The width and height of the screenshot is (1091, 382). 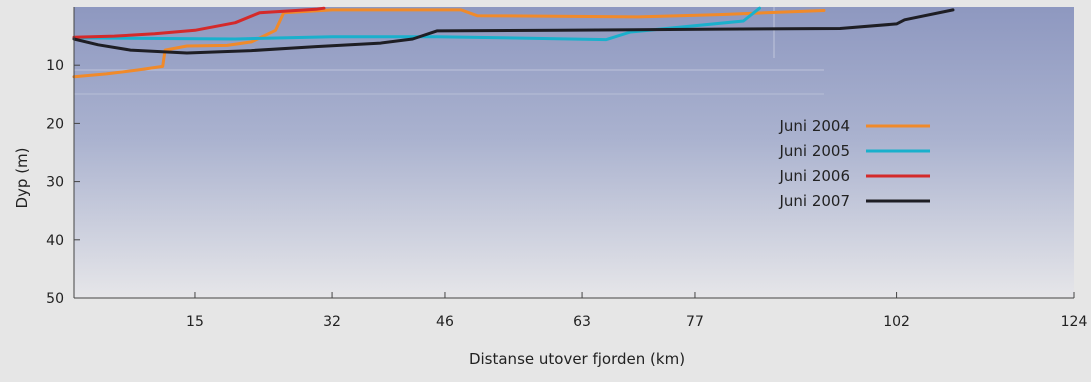 What do you see at coordinates (636, 311) in the screenshot?
I see `x-tick-group: 15 32 46 63 77 102 124` at bounding box center [636, 311].